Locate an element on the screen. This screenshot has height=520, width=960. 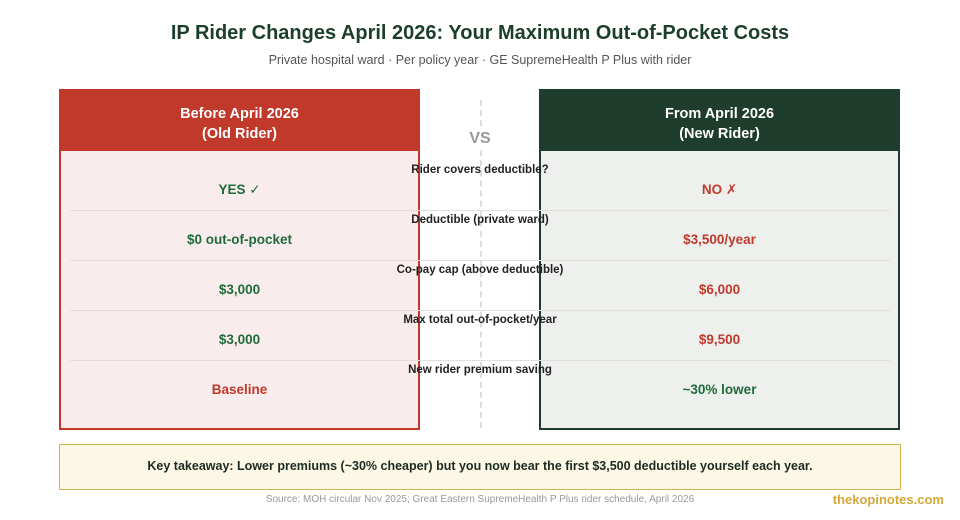
row-label-premium-saving: New rider premium saving is located at coordinates (480, 370).